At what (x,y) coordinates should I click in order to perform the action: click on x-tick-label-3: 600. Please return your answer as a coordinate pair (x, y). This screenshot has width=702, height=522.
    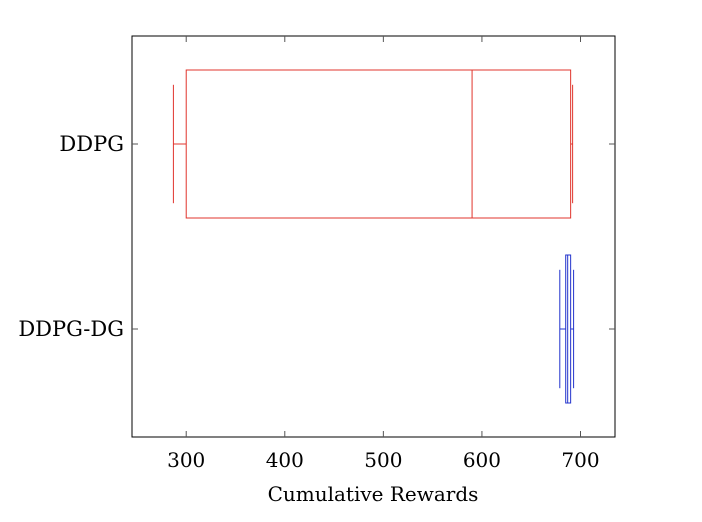
    Looking at the image, I should click on (482, 460).